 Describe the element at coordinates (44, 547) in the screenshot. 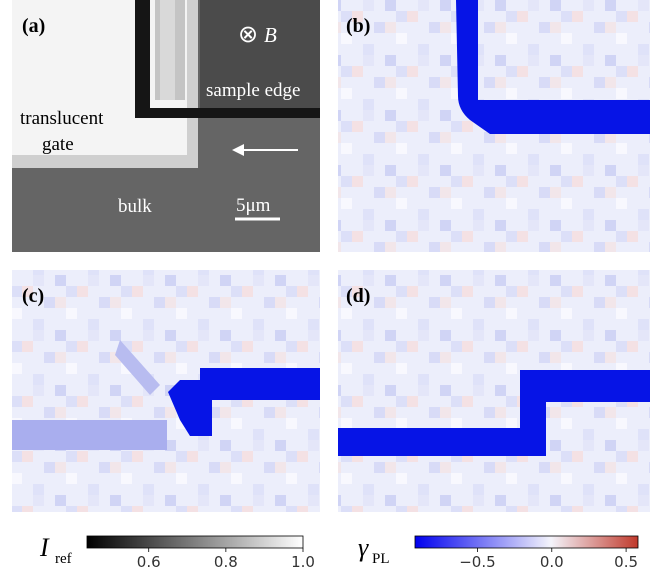

I see `colorbar-label: I` at that location.